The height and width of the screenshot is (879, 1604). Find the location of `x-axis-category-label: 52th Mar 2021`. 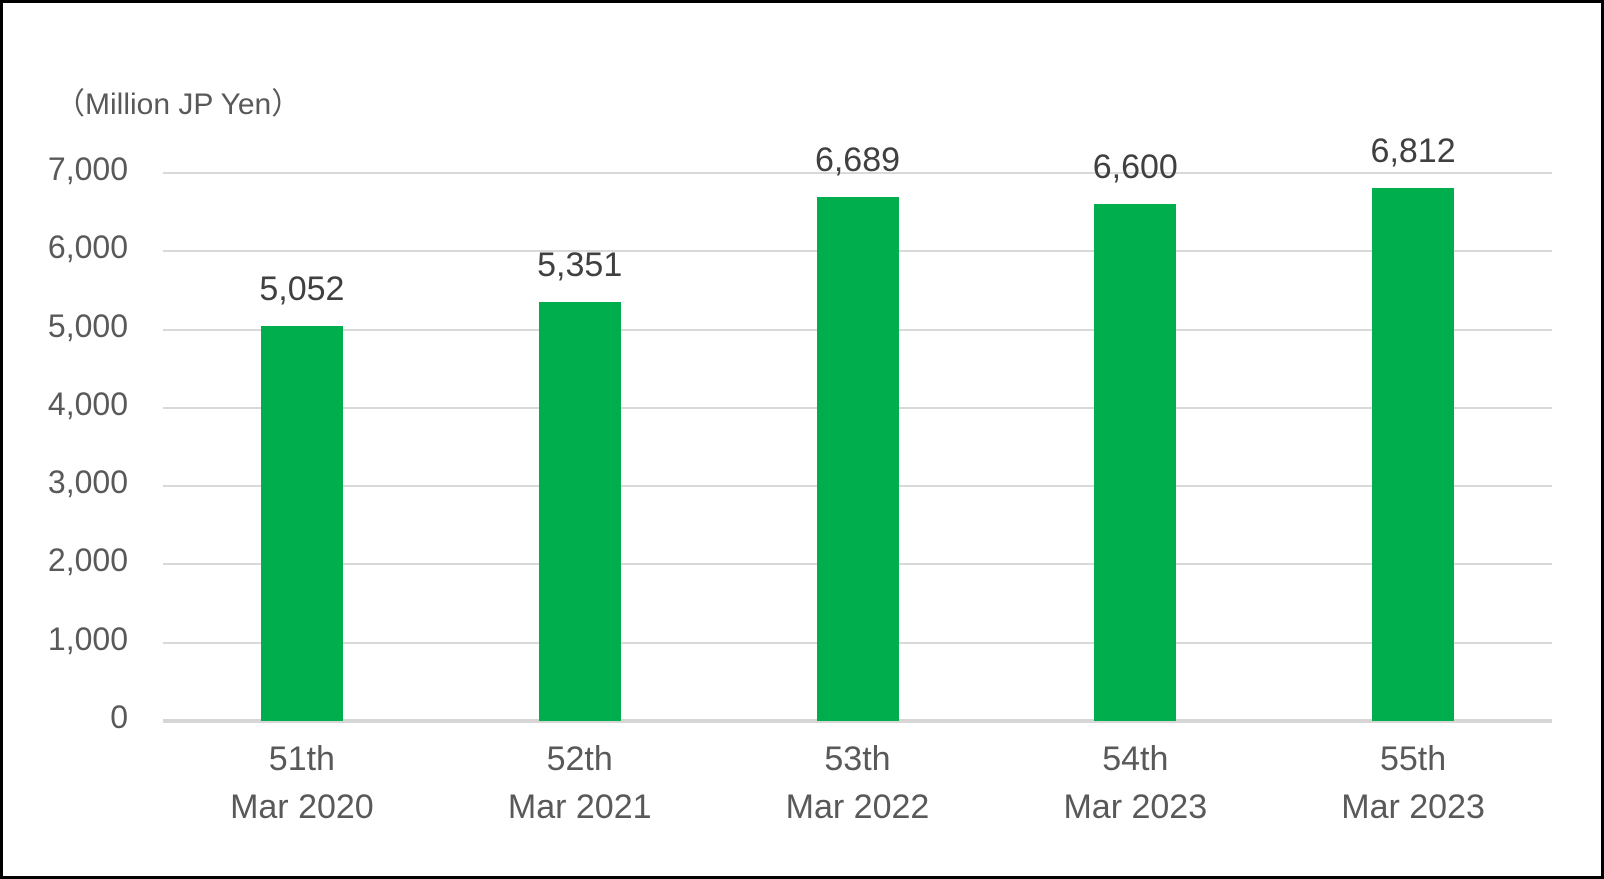

x-axis-category-label: 52th Mar 2021 is located at coordinates (580, 783).